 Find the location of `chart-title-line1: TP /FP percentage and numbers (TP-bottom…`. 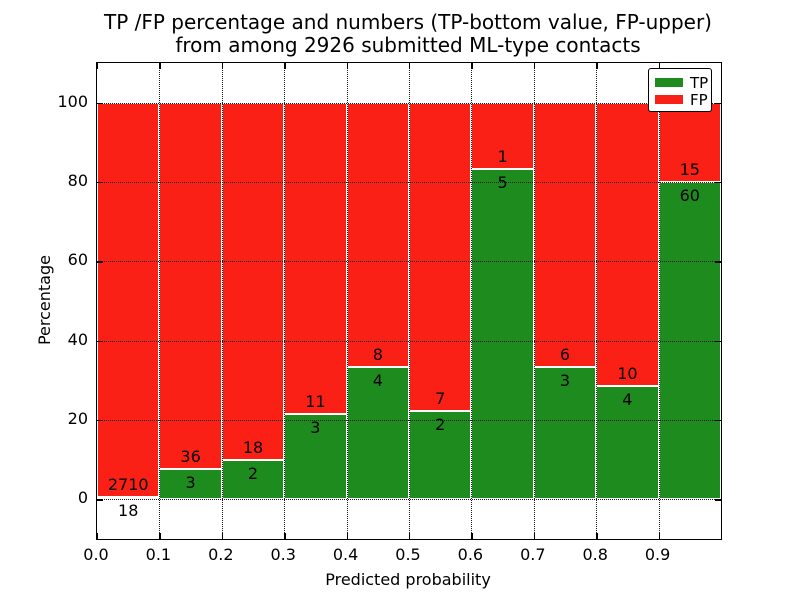

chart-title-line1: TP /FP percentage and numbers (TP-bottom… is located at coordinates (408, 22).